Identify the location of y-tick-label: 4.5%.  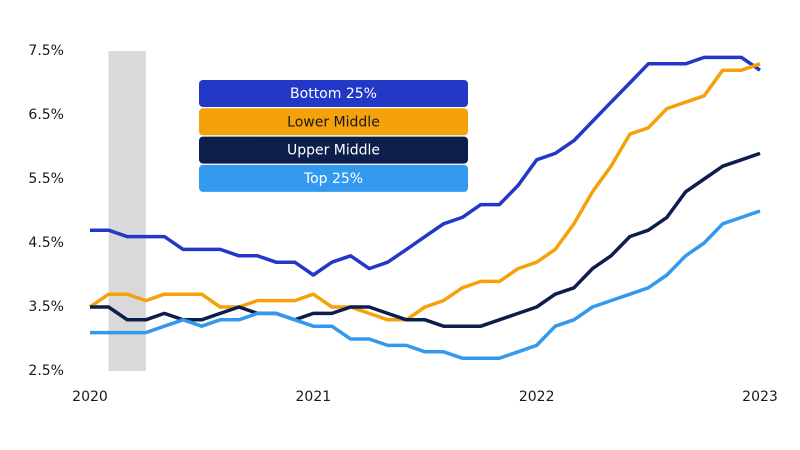
(46, 243).